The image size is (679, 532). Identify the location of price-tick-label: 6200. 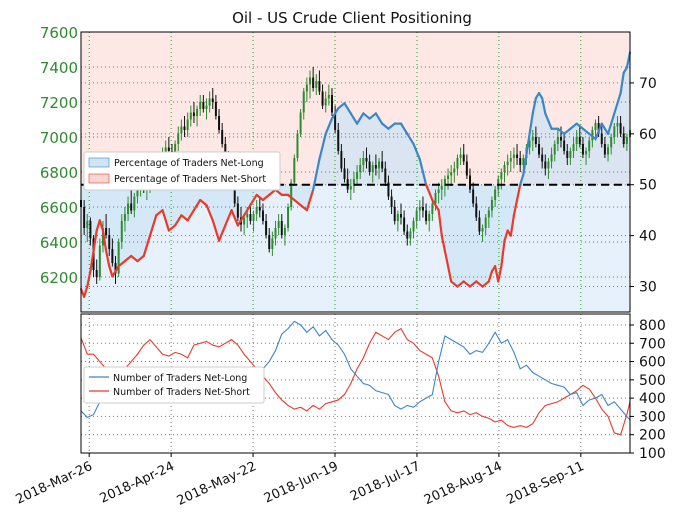
(59, 278).